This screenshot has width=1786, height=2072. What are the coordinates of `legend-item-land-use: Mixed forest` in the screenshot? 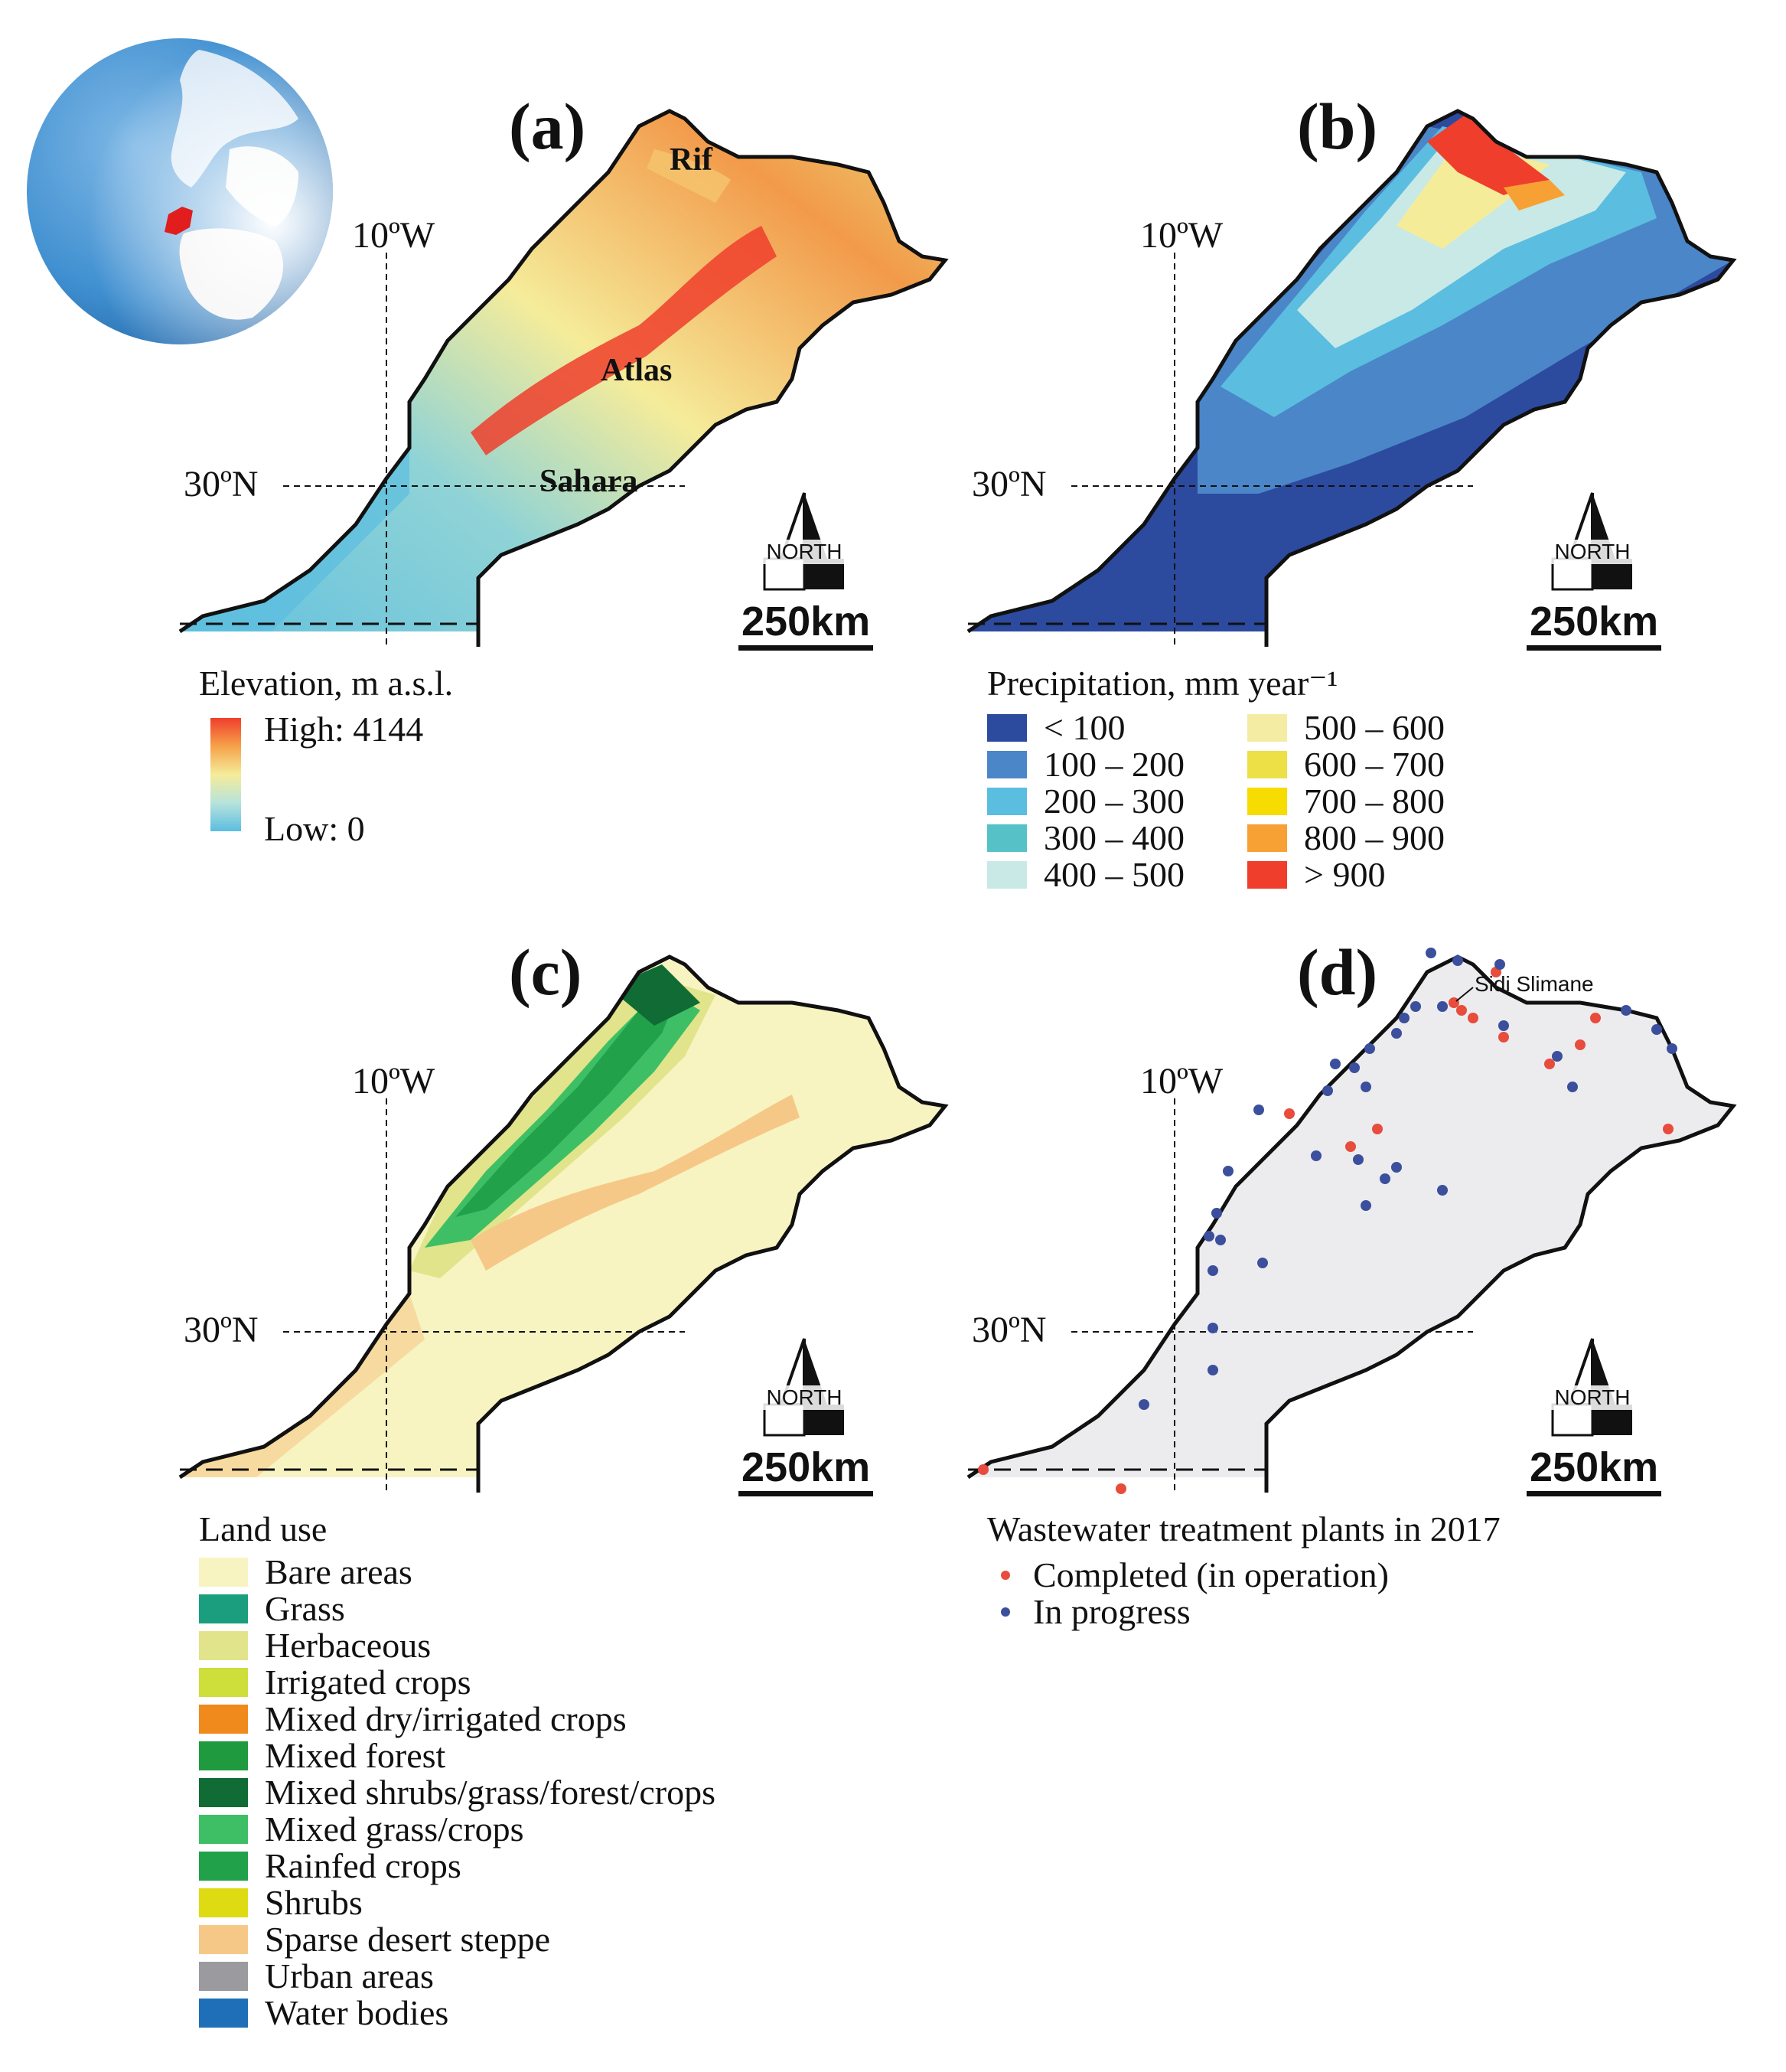 It's located at (322, 1755).